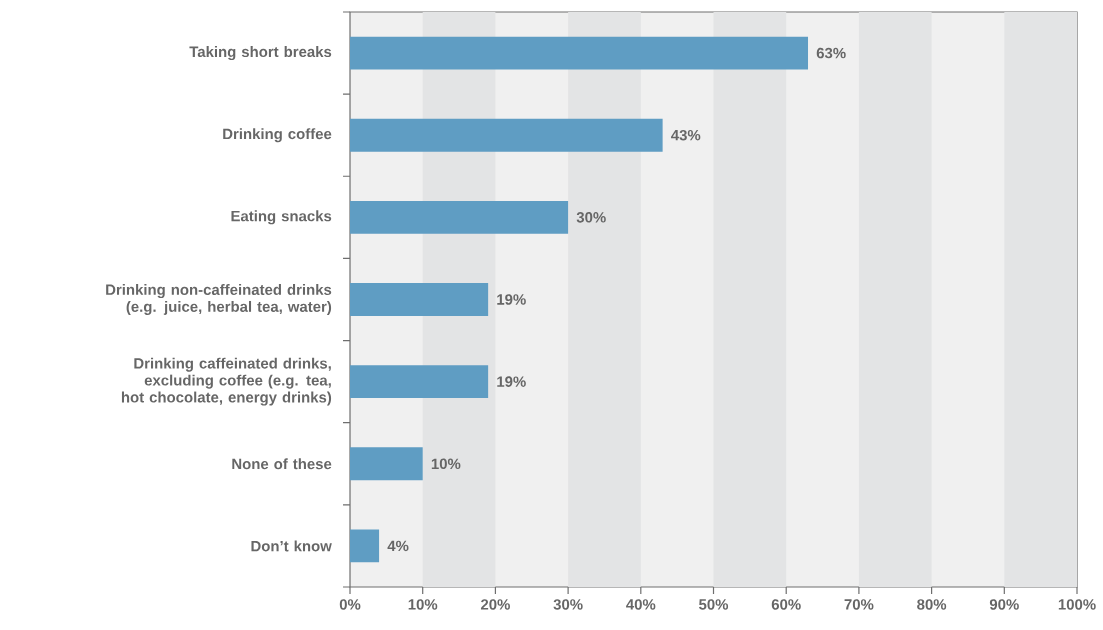 The width and height of the screenshot is (1103, 630). I want to click on x-tick-label: 20%, so click(495, 604).